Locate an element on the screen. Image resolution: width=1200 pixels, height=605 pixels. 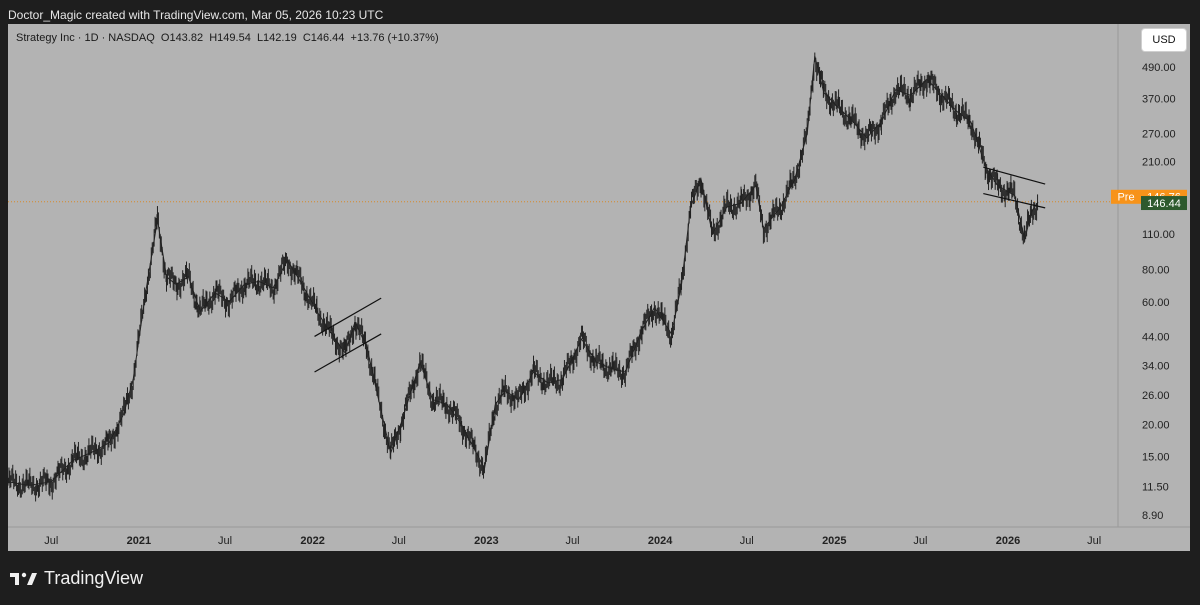
time-axis-tick-label: 2026 is located at coordinates (1008, 541).